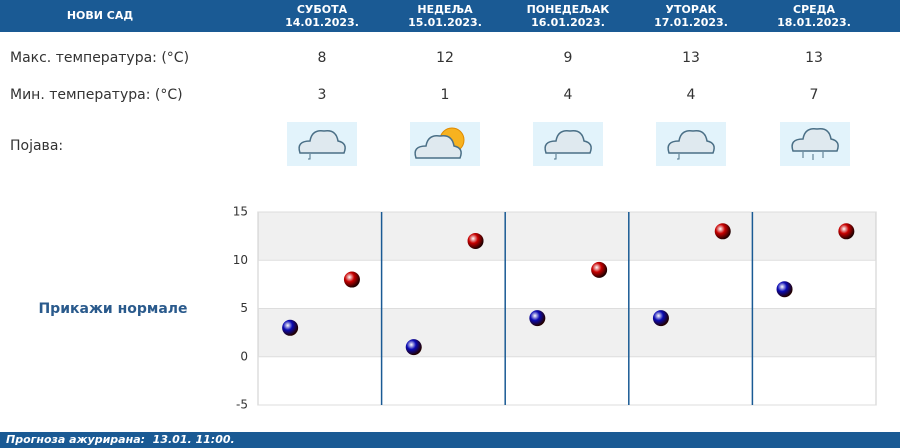 Image resolution: width=900 pixels, height=448 pixels. What do you see at coordinates (112, 309) in the screenshot?
I see `show-normals-button: Прикажи нормале` at bounding box center [112, 309].